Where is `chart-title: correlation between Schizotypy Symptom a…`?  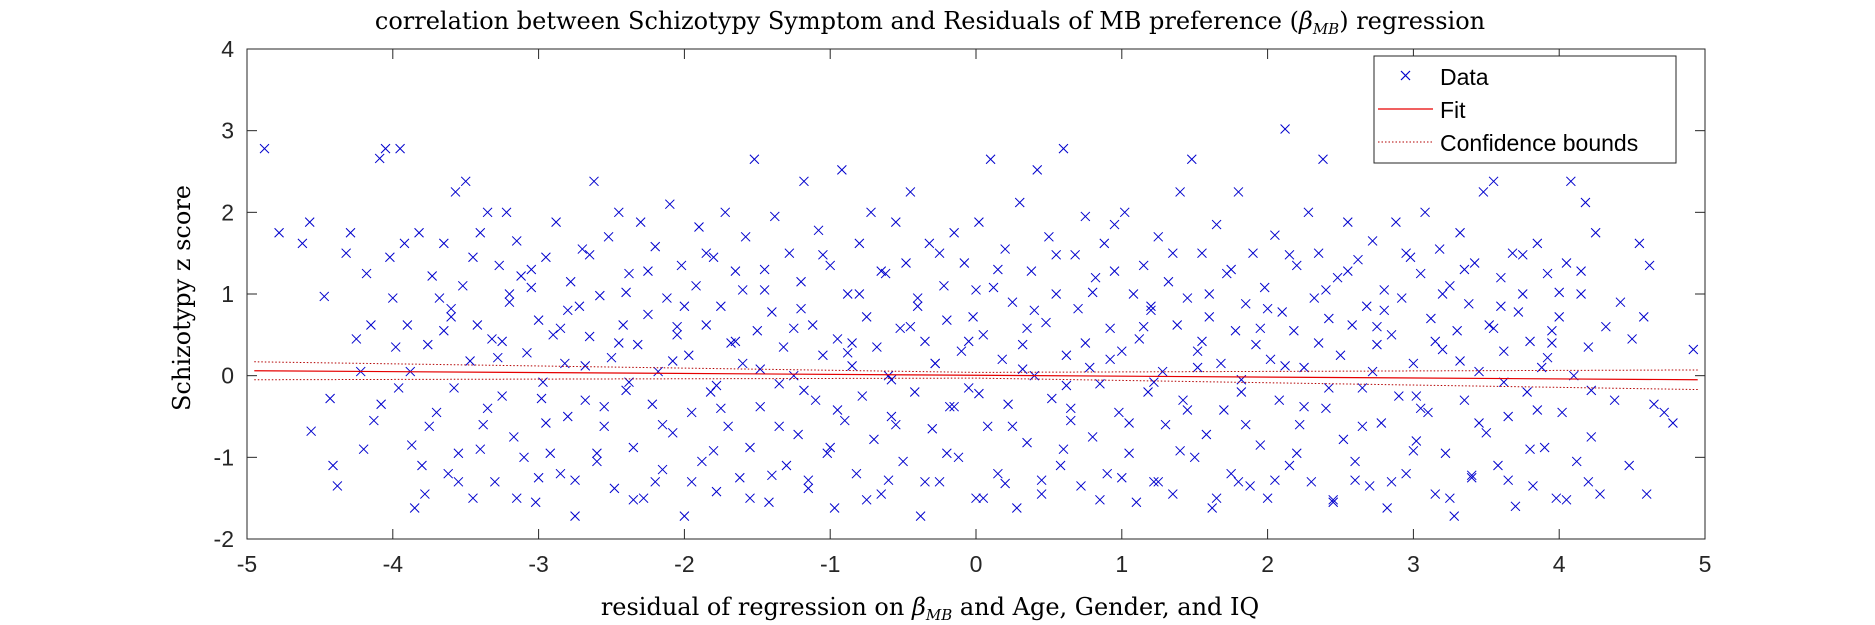 chart-title: correlation between Schizotypy Symptom a… is located at coordinates (930, 22).